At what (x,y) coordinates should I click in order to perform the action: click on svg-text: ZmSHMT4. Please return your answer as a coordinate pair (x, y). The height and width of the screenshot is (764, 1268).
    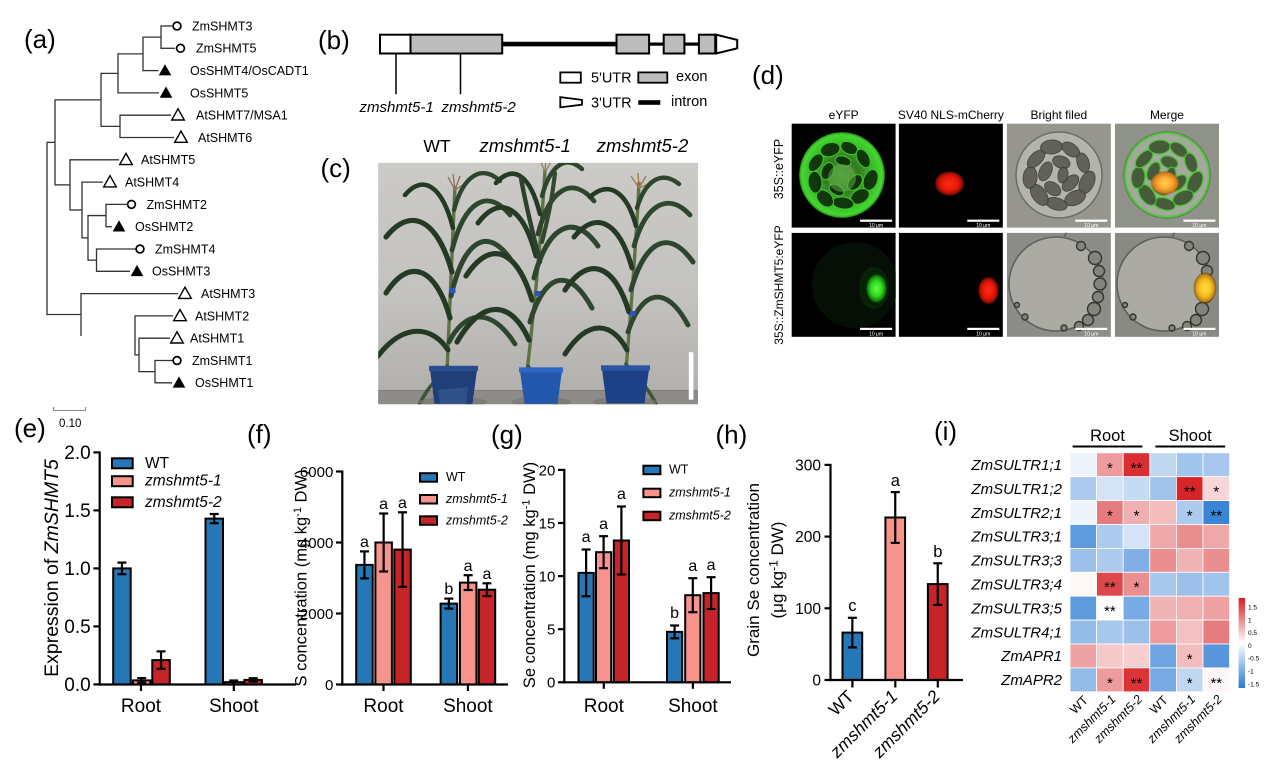
    Looking at the image, I should click on (185, 249).